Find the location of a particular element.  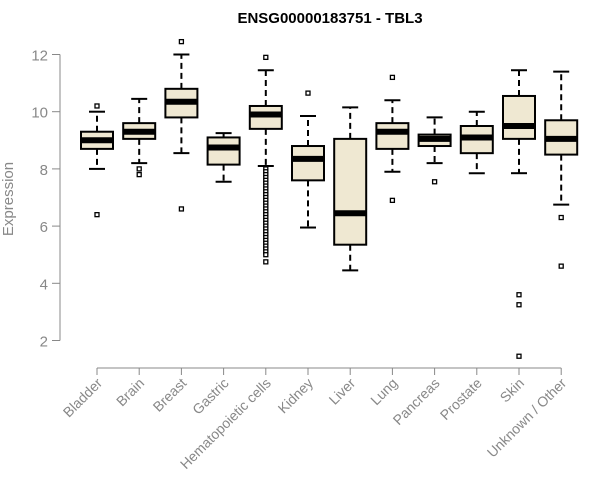

x-tick-label: Lung is located at coordinates (383, 391).